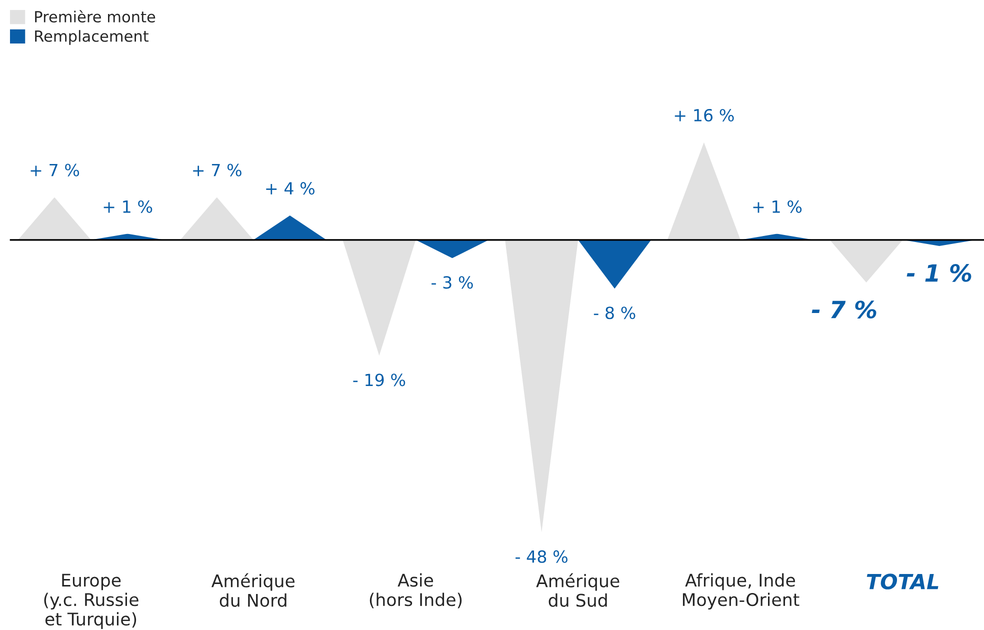 The width and height of the screenshot is (984, 630). What do you see at coordinates (253, 590) in the screenshot?
I see `x-tick-label: Amérique du Nord` at bounding box center [253, 590].